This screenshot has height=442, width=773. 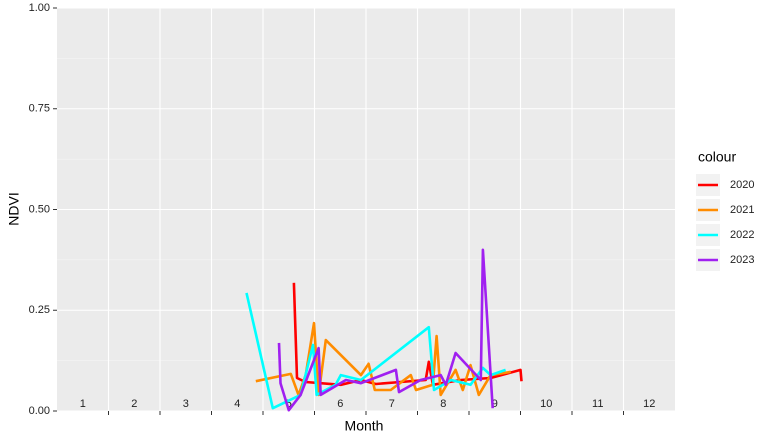 I want to click on month-label: 6, so click(x=340, y=404).